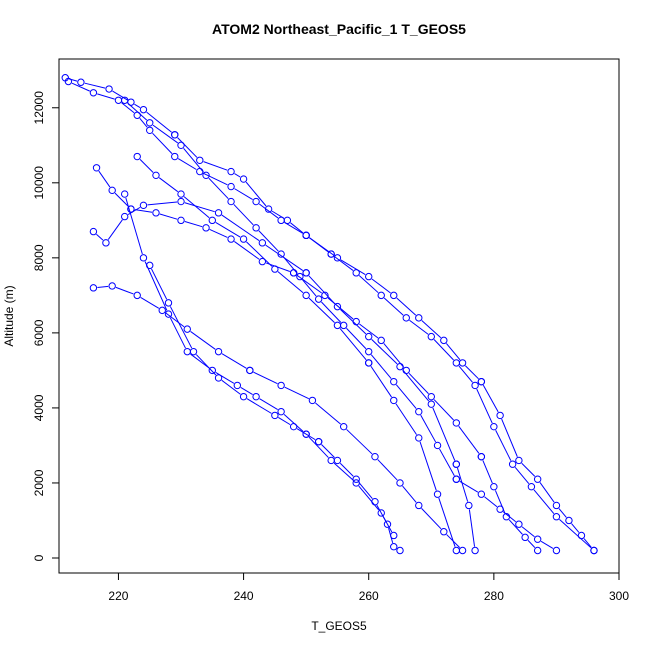 The image size is (650, 650). Describe the element at coordinates (339, 29) in the screenshot. I see `chart-title: ATOM2 Northeast_Pacific_1 T_GEOS5` at that location.